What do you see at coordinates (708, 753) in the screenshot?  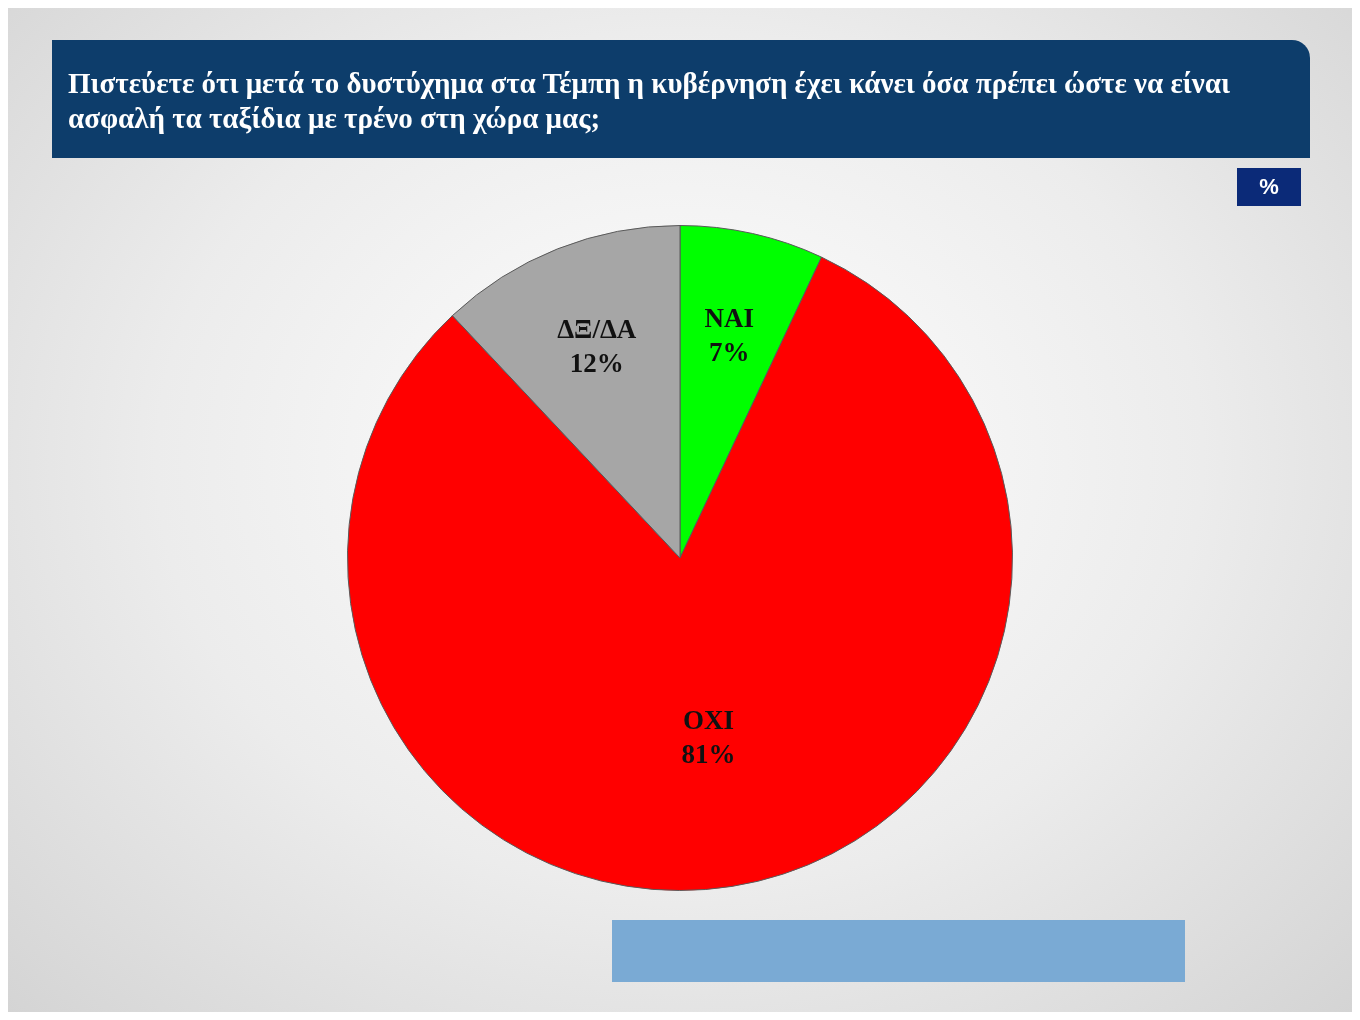 I see `data-label: 81%` at bounding box center [708, 753].